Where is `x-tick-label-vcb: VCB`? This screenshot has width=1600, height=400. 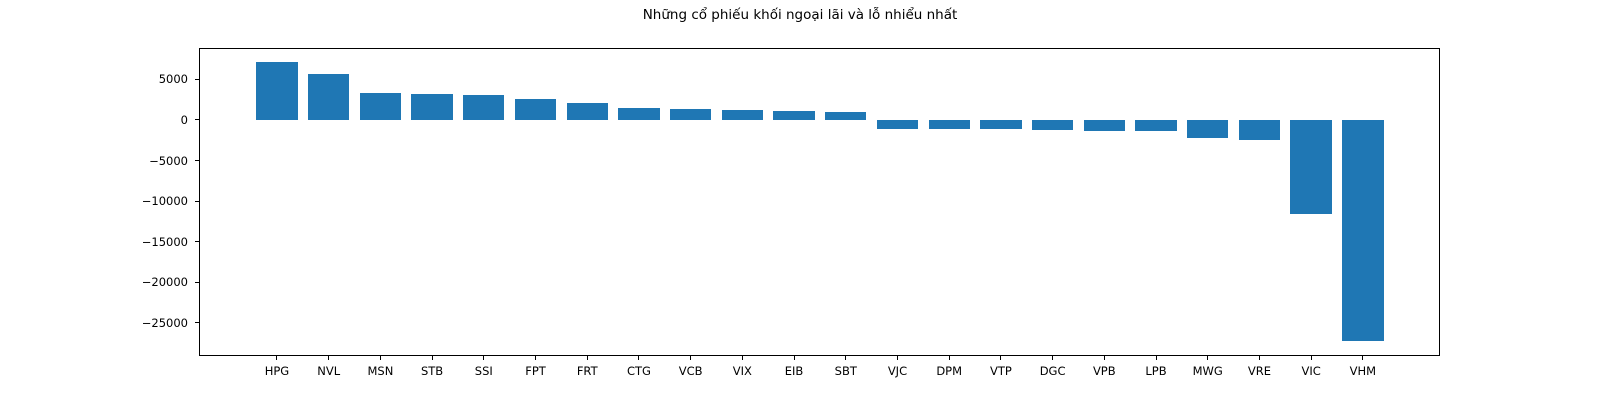
x-tick-label-vcb: VCB is located at coordinates (690, 371).